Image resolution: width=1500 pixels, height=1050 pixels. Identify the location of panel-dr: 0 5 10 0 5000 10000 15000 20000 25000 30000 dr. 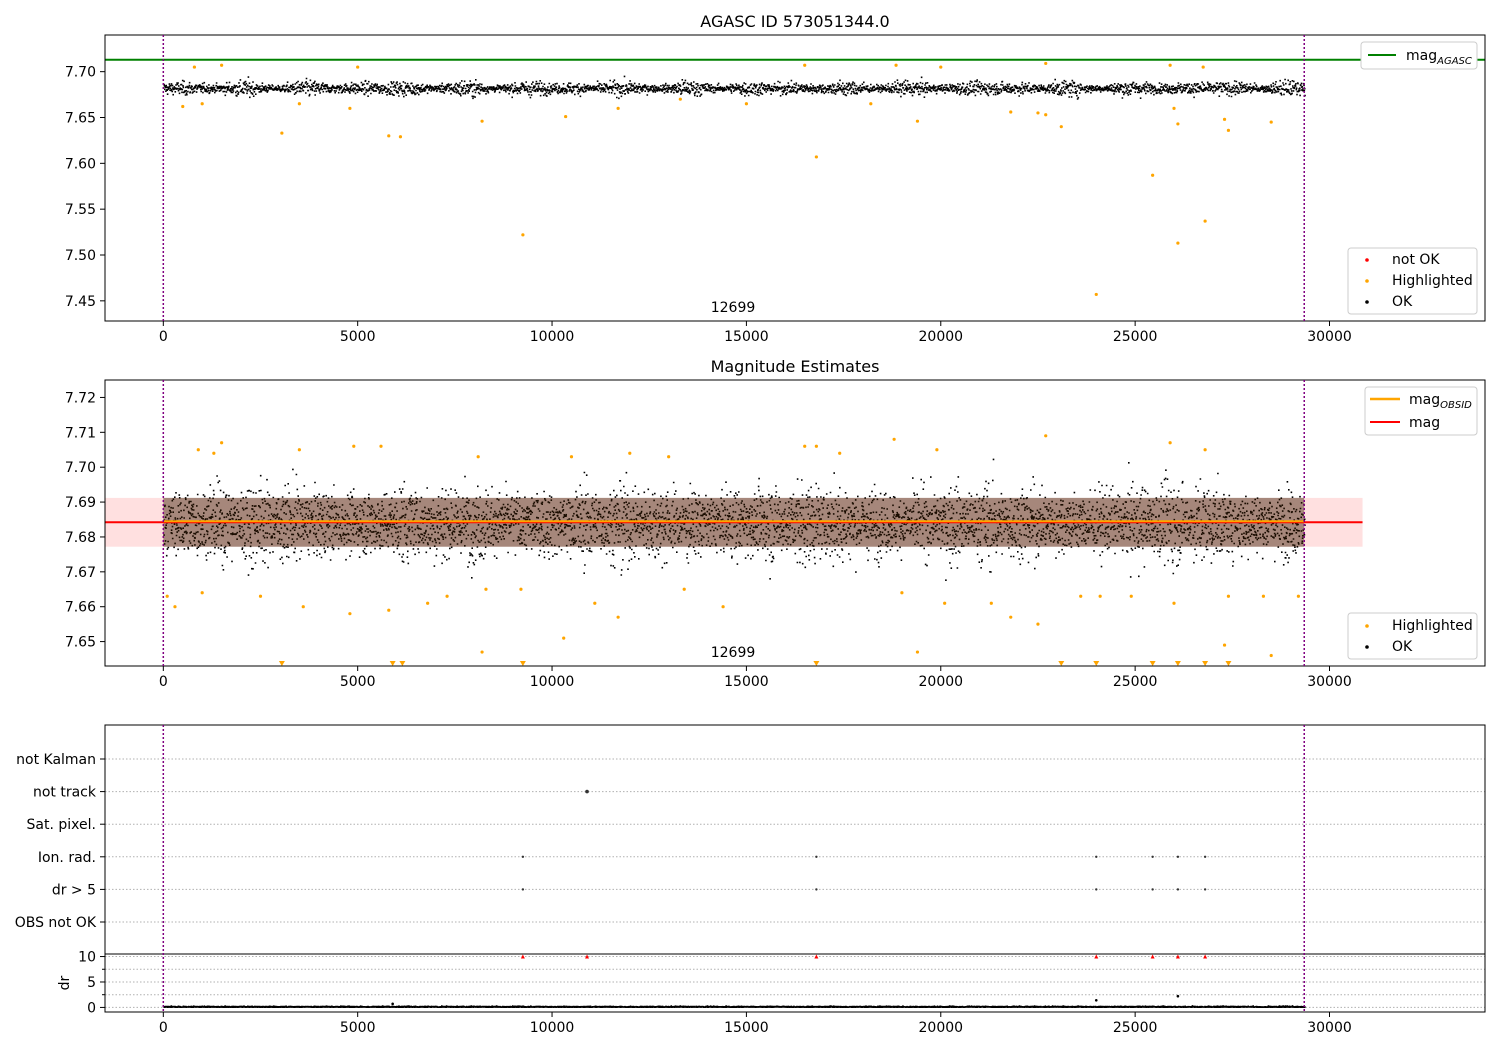
(771, 993).